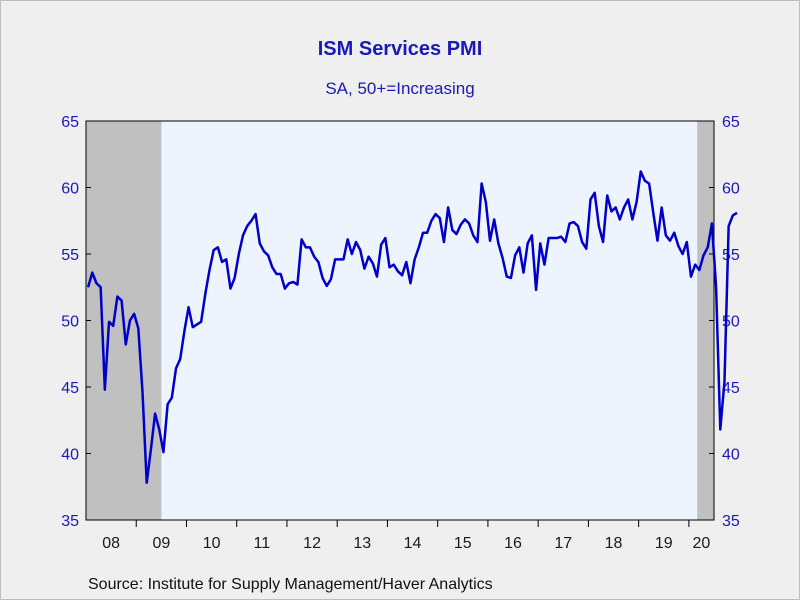 The height and width of the screenshot is (600, 800). Describe the element at coordinates (70, 521) in the screenshot. I see `y-tick-label-left: 35` at that location.